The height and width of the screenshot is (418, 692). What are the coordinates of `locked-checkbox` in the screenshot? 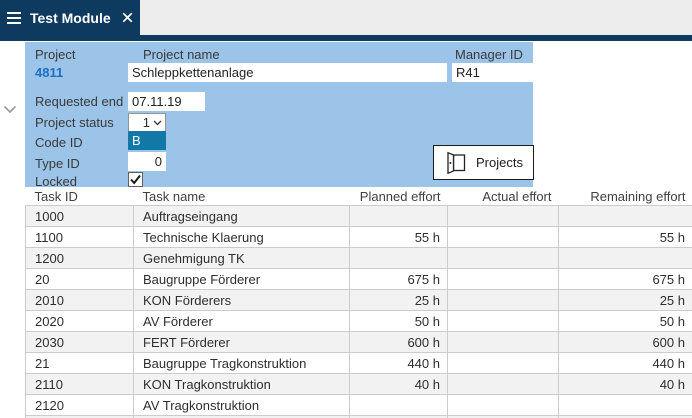 It's located at (135, 179).